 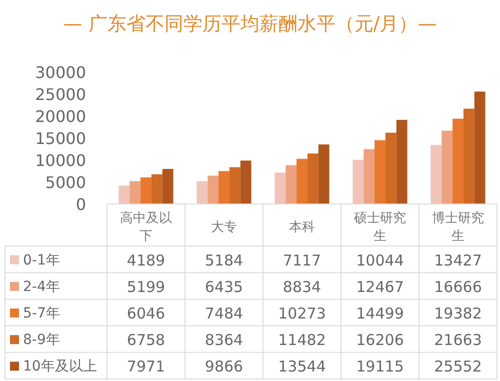 What do you see at coordinates (224, 367) in the screenshot?
I see `data-label: 9866` at bounding box center [224, 367].